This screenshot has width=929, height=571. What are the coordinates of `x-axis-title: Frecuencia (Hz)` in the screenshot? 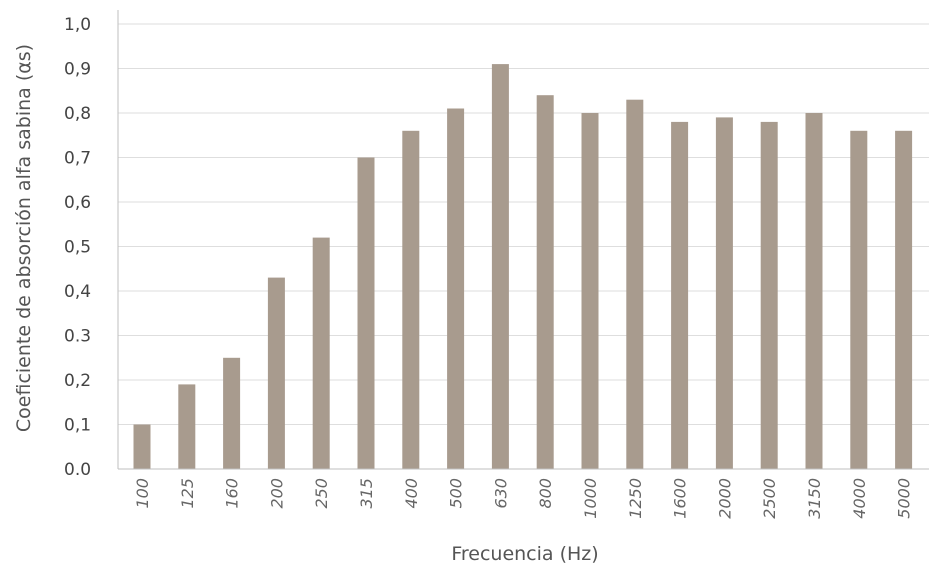 It's located at (524, 554).